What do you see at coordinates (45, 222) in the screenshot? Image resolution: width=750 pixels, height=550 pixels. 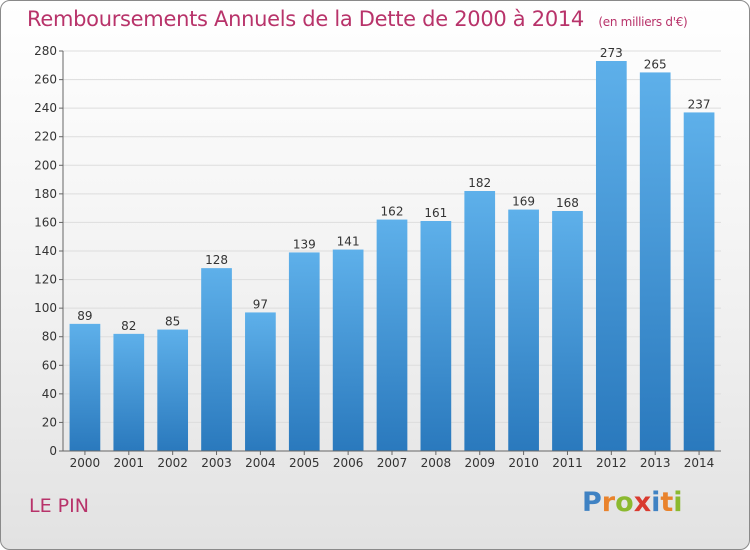 I see `y-tick-label: 160` at bounding box center [45, 222].